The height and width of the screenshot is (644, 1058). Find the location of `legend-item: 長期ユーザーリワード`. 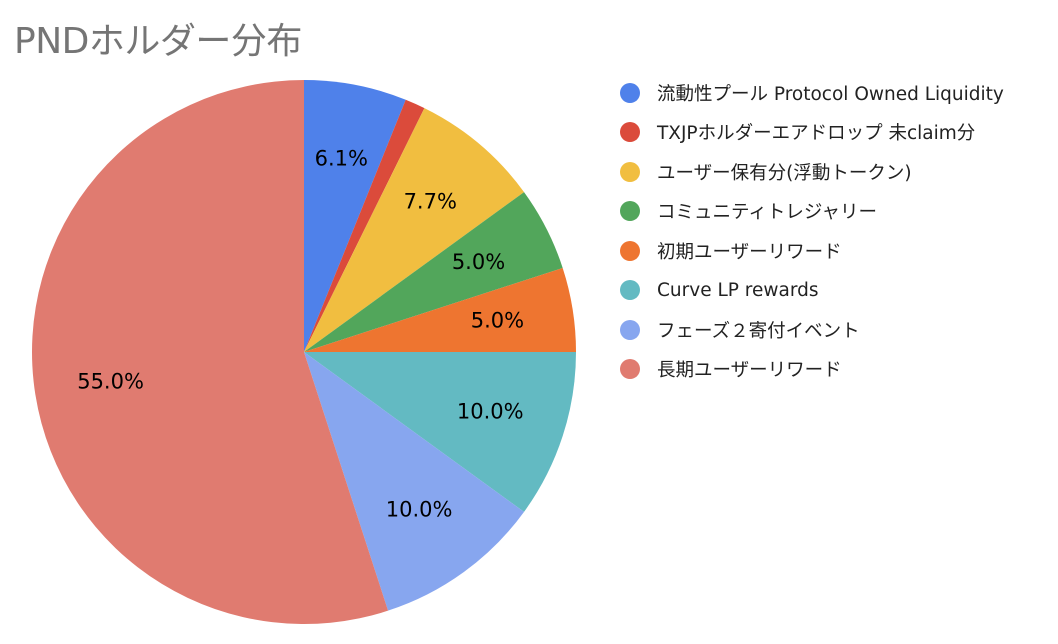

legend-item: 長期ユーザーリワード is located at coordinates (835, 370).